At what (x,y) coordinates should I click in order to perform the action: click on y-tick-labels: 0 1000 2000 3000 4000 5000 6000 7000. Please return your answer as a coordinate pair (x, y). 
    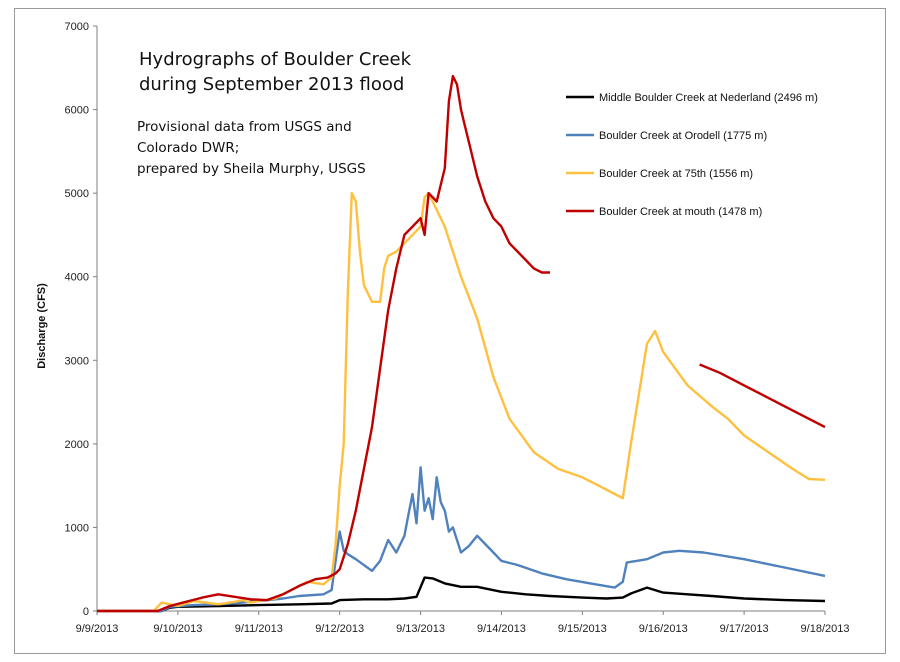
    Looking at the image, I should click on (81, 319).